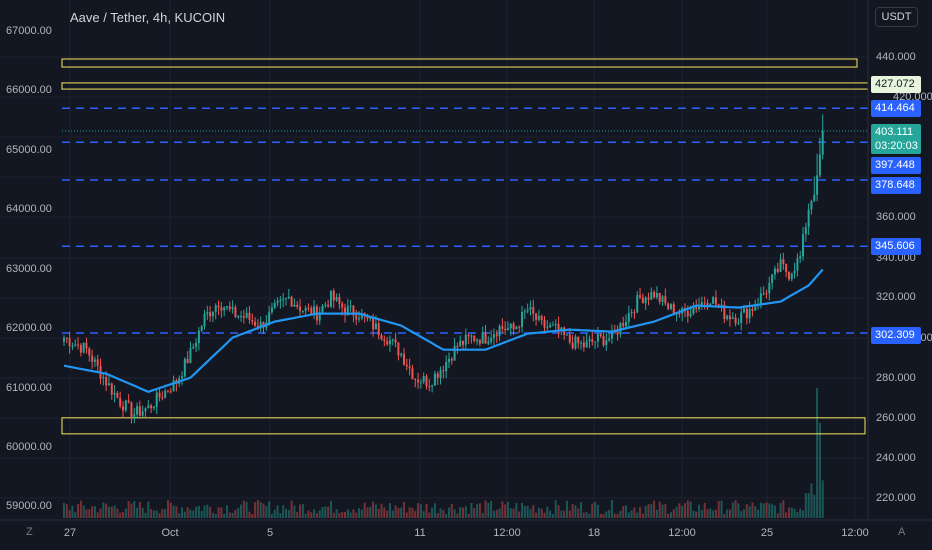  Describe the element at coordinates (902, 532) in the screenshot. I see `auto-scale-button: A` at that location.